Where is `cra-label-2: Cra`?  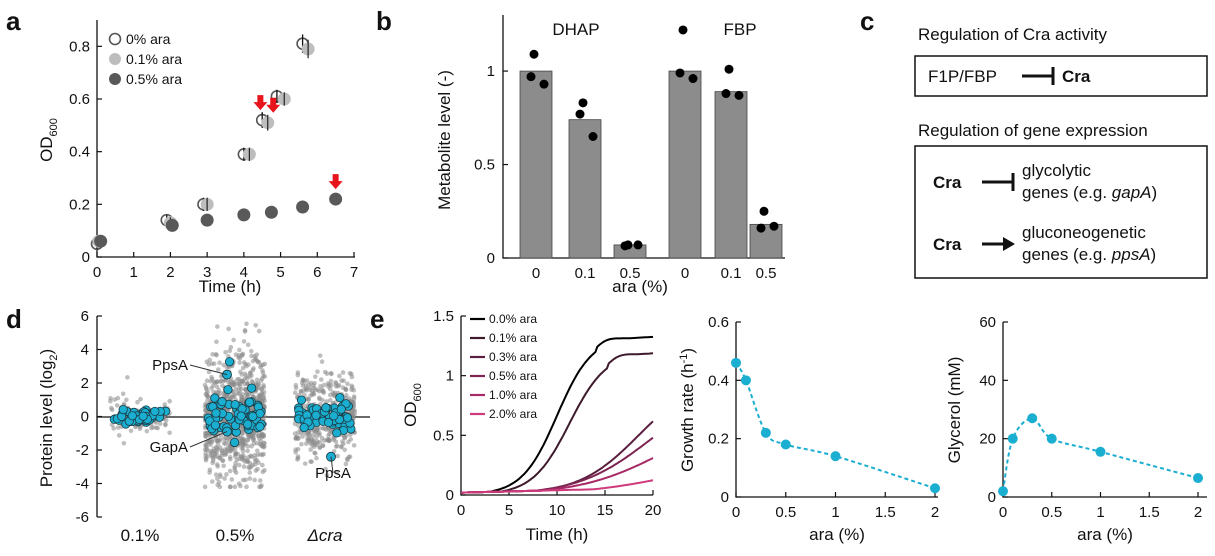 cra-label-2: Cra is located at coordinates (947, 182).